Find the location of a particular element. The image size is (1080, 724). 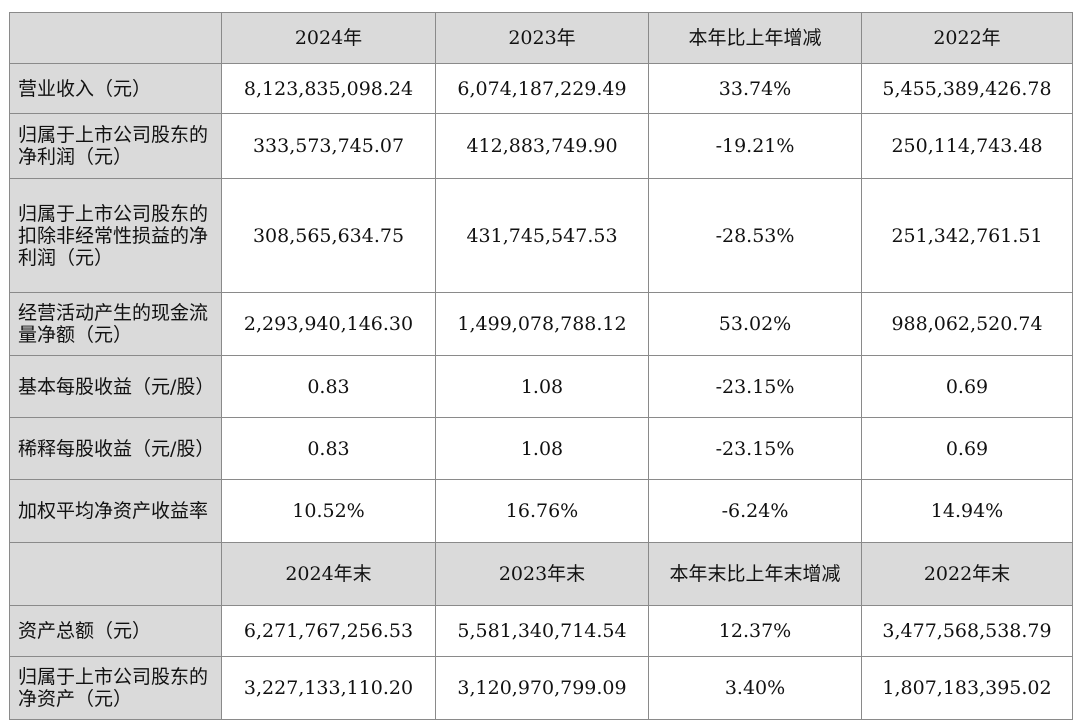

row-label: 经营活动产生的现金流量净额（元） is located at coordinates (115, 324).